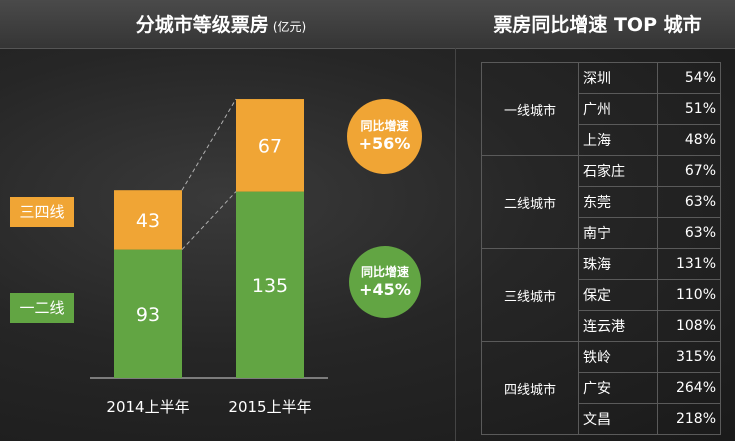 The height and width of the screenshot is (441, 735). What do you see at coordinates (618, 295) in the screenshot?
I see `city-cell: 保定` at bounding box center [618, 295].